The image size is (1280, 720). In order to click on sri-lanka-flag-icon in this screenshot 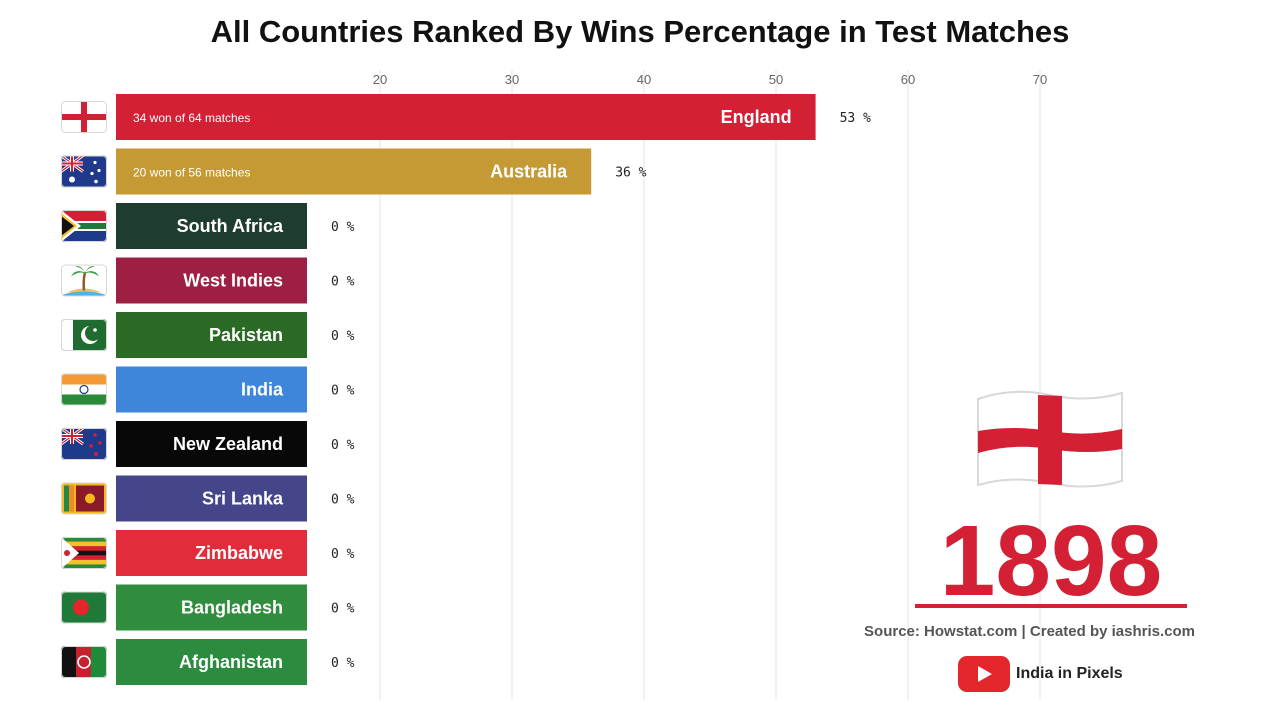, I will do `click(84, 498)`.